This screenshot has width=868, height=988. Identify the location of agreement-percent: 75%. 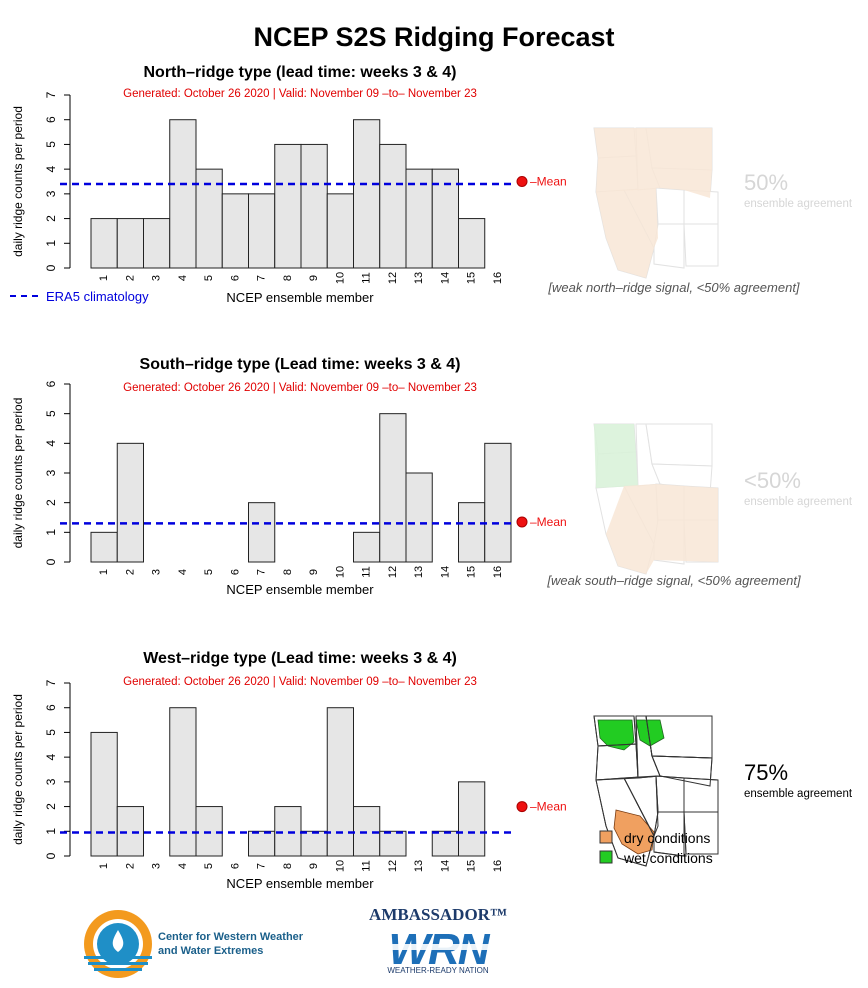
(766, 772).